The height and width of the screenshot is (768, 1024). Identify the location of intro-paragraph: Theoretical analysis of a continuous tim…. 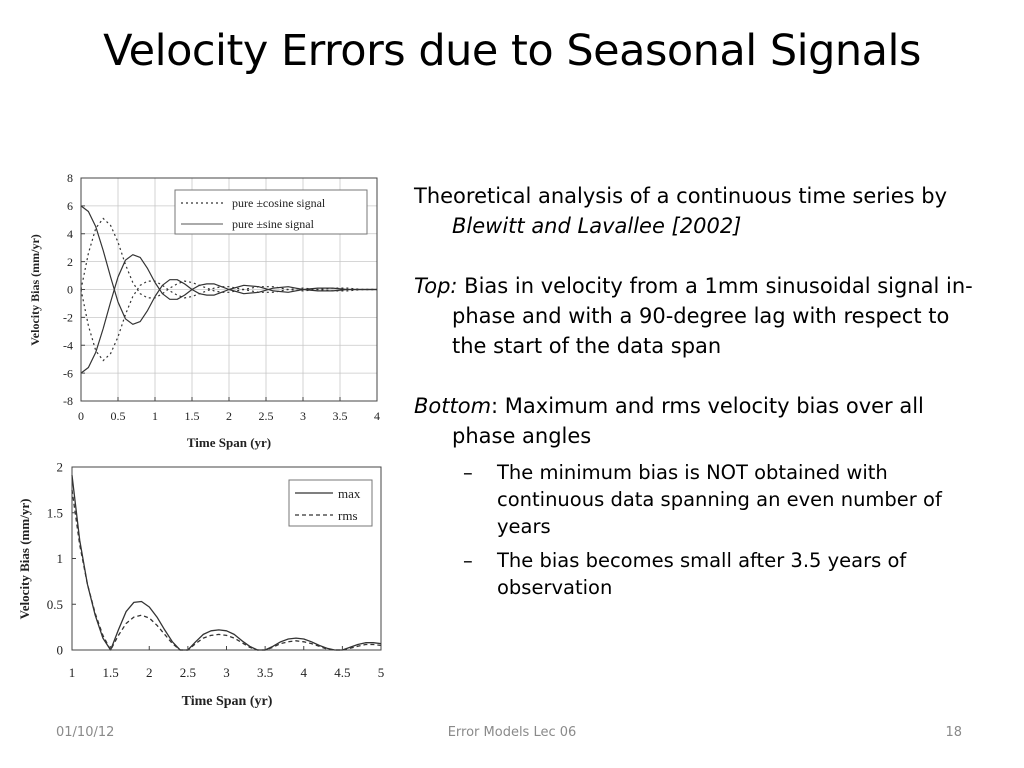
(694, 211).